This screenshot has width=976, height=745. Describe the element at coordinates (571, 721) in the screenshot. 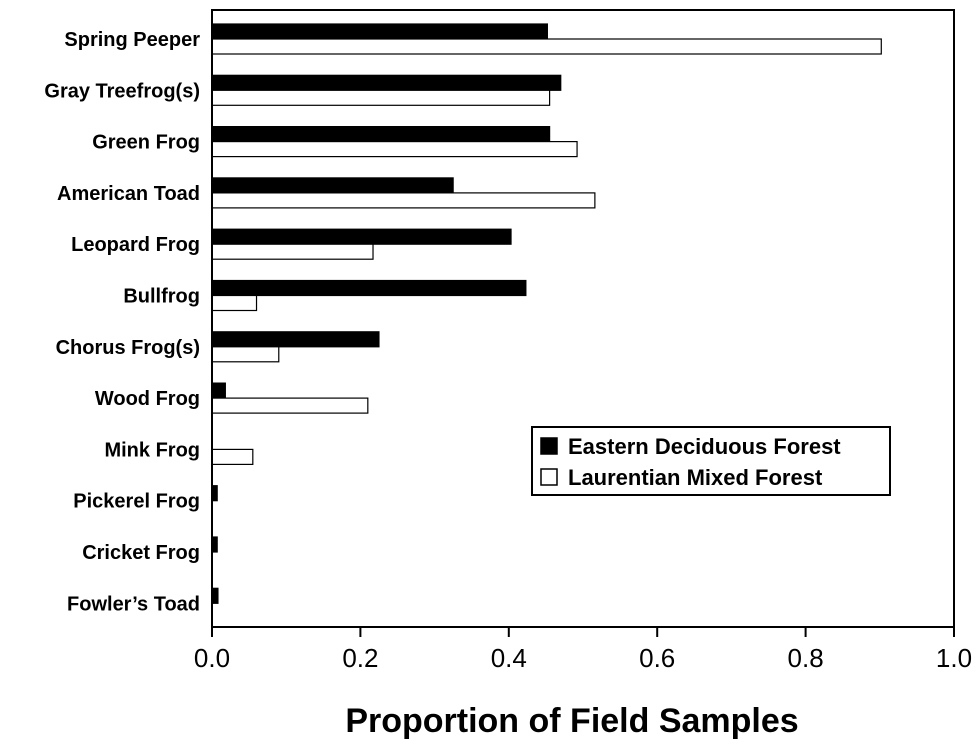

I see `x-axis-title: Proportion of Field Samples` at that location.